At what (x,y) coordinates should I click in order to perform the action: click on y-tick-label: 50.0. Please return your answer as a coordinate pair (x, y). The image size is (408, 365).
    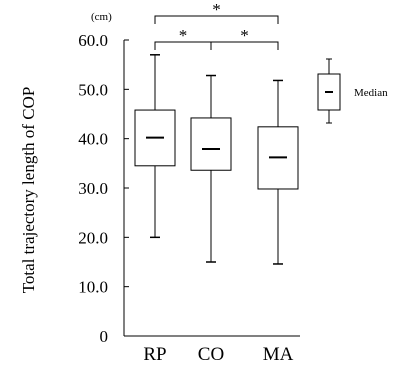
    Looking at the image, I should click on (93, 89).